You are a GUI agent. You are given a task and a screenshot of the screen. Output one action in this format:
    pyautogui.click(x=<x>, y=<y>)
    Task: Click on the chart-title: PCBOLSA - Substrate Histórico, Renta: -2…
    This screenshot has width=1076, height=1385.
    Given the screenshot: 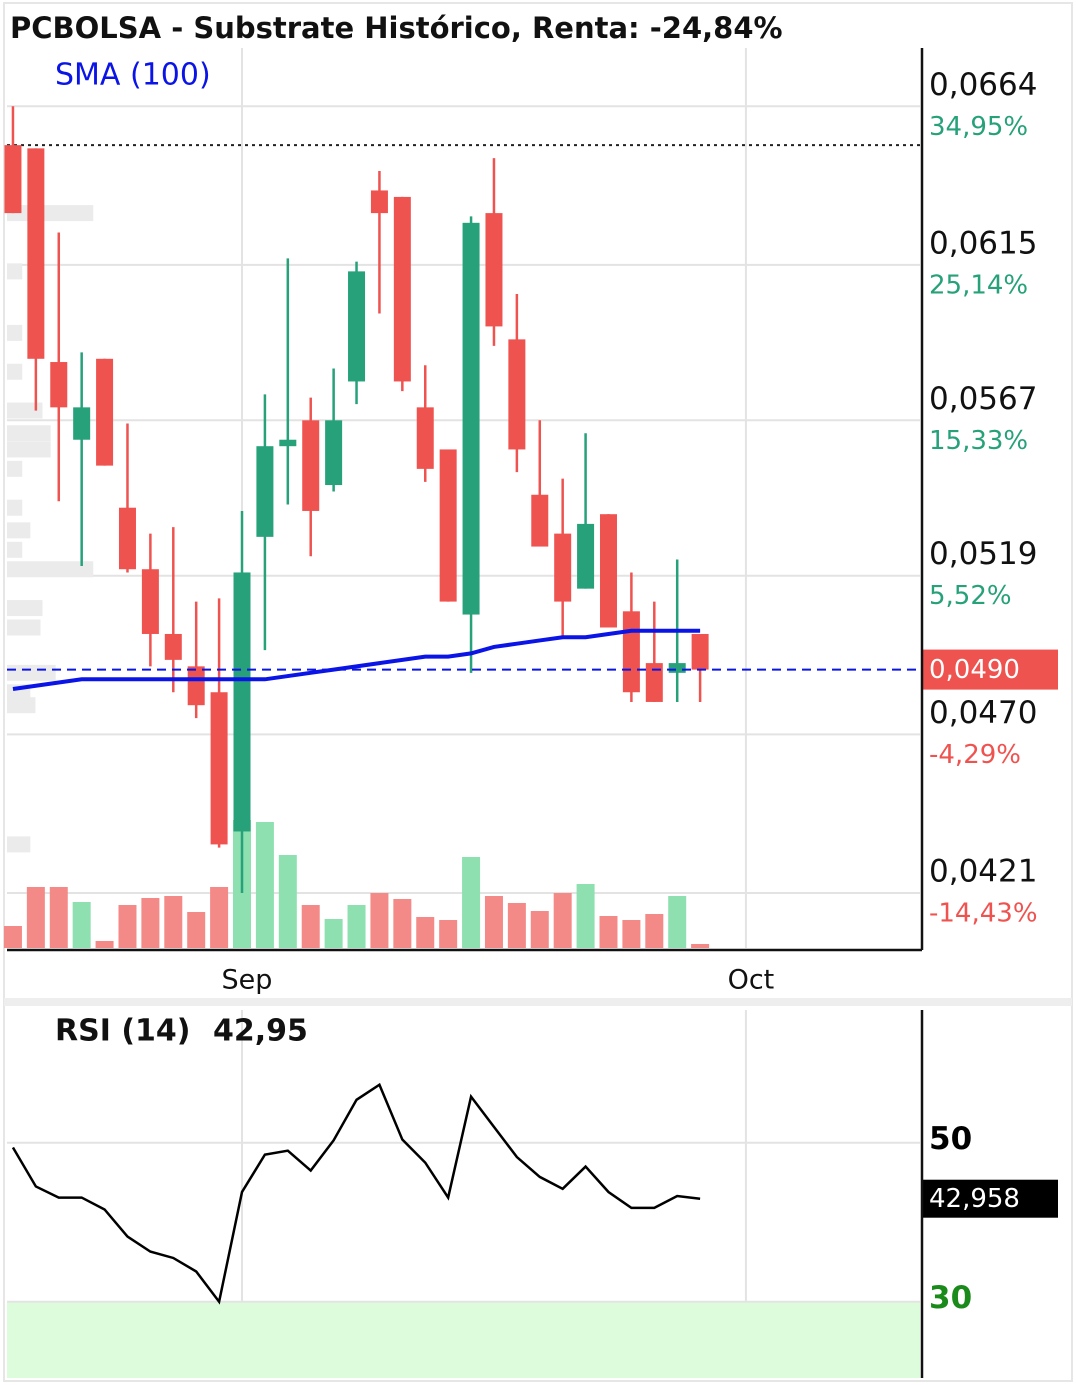 What is the action you would take?
    pyautogui.click(x=396, y=28)
    